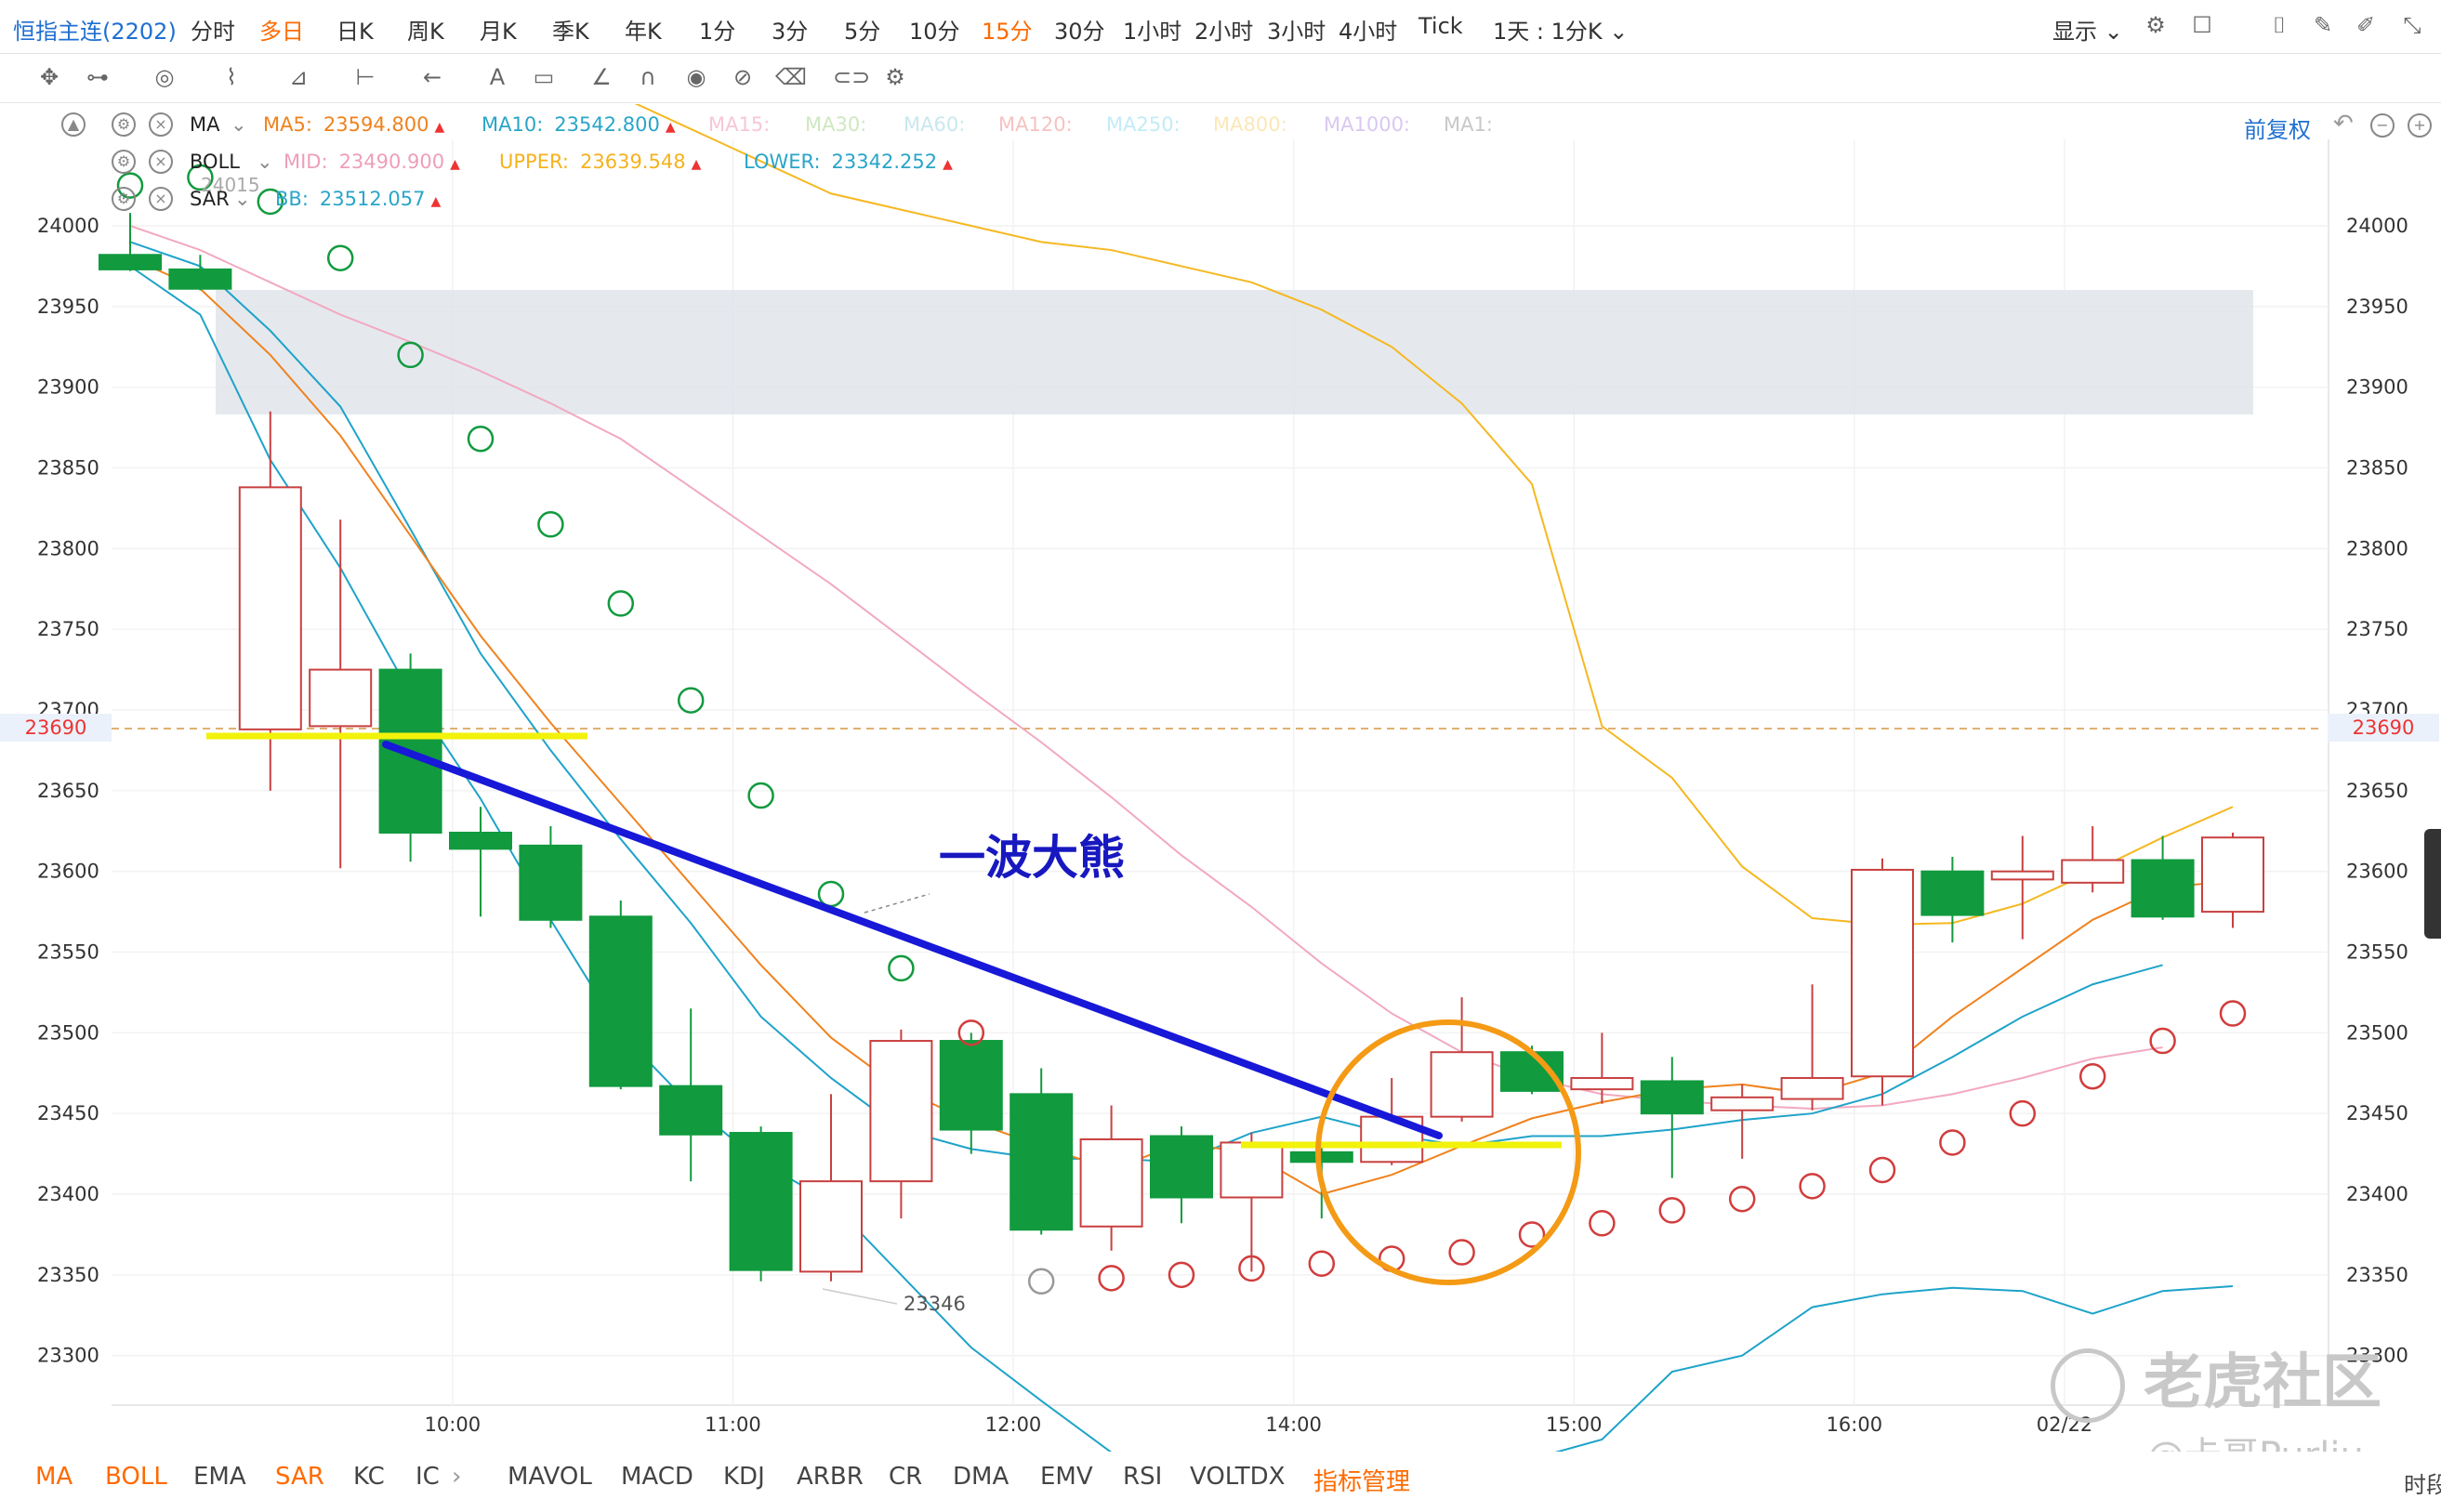 This screenshot has width=2441, height=1512. What do you see at coordinates (54, 1477) in the screenshot?
I see `indicator-tab: MA` at bounding box center [54, 1477].